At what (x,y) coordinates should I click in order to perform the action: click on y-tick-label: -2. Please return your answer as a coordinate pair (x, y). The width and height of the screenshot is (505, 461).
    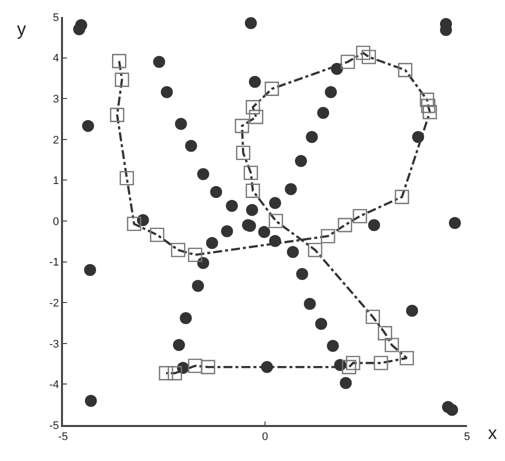
    Looking at the image, I should click on (54, 303).